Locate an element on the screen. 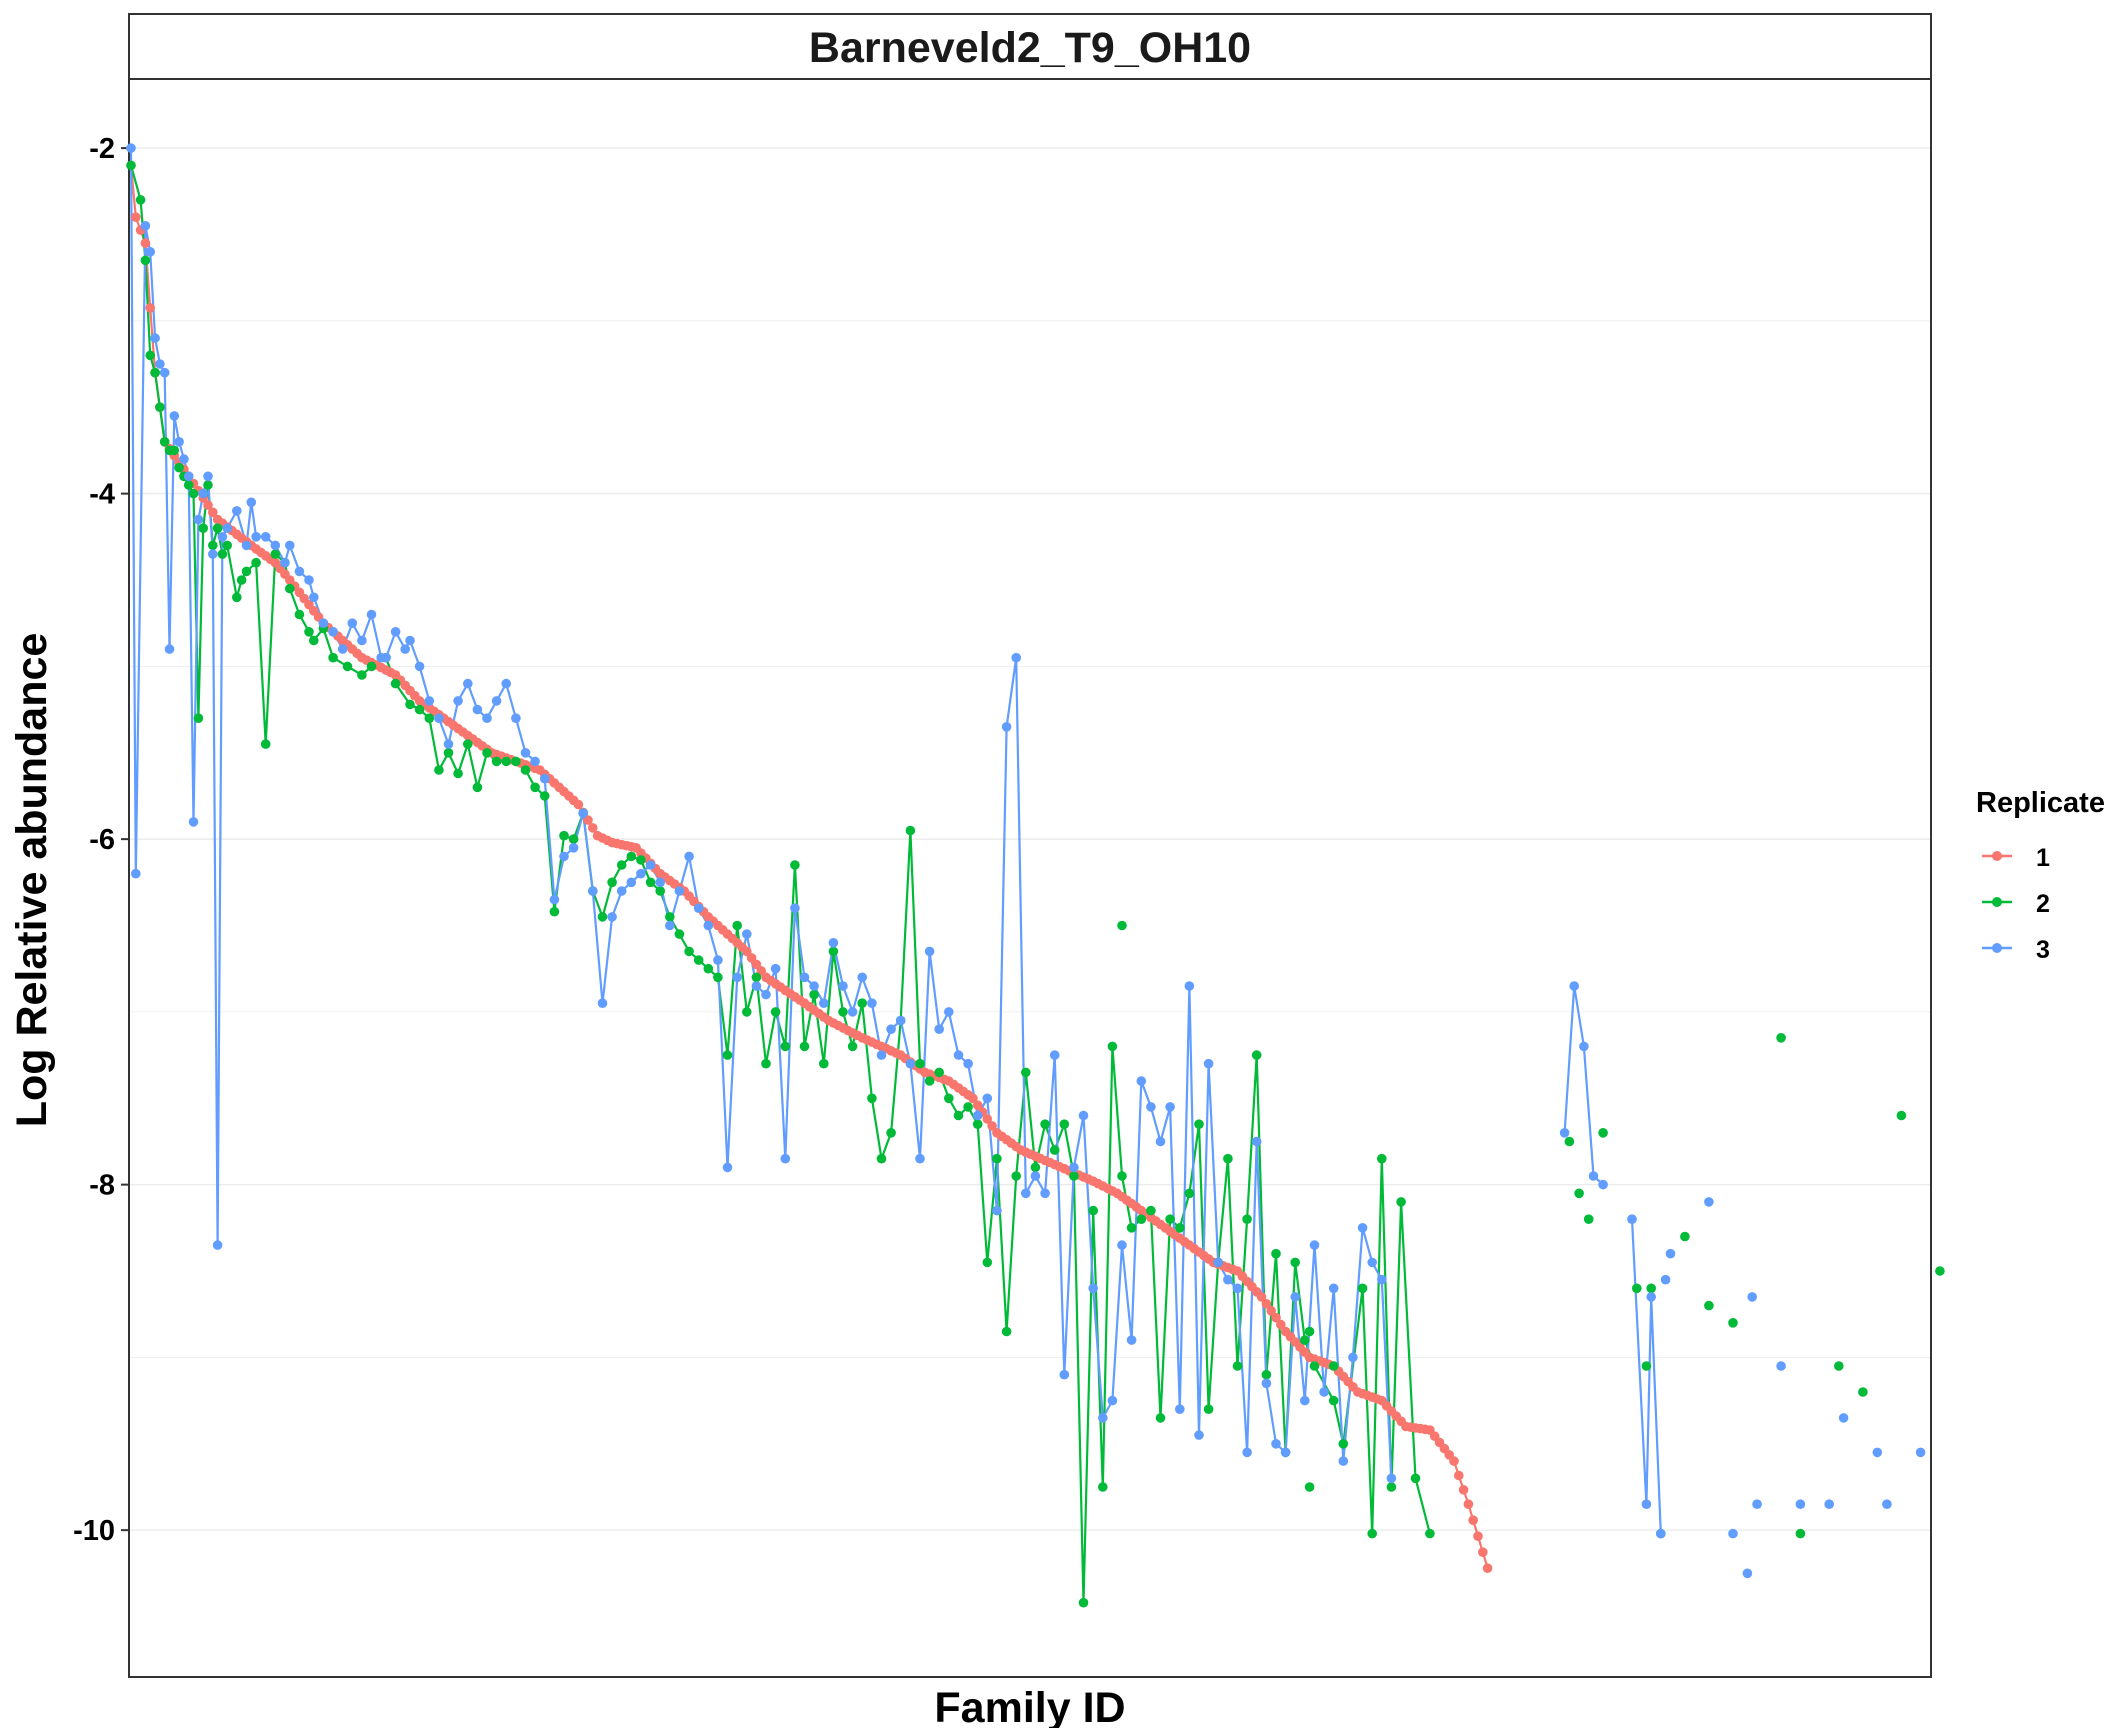 The width and height of the screenshot is (2112, 1728). y-axis: -2 -4 -6 -8 -10 is located at coordinates (101, 840).